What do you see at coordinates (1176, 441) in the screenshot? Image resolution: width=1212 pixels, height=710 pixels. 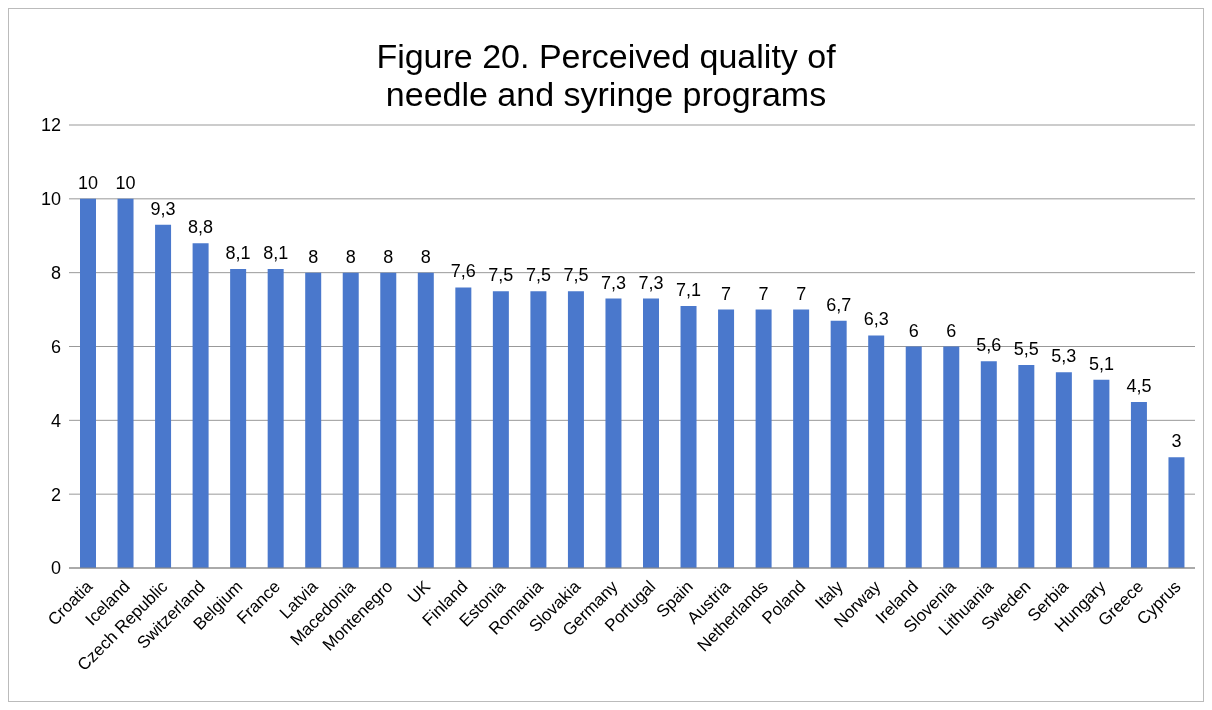 I see `data-label: 3` at bounding box center [1176, 441].